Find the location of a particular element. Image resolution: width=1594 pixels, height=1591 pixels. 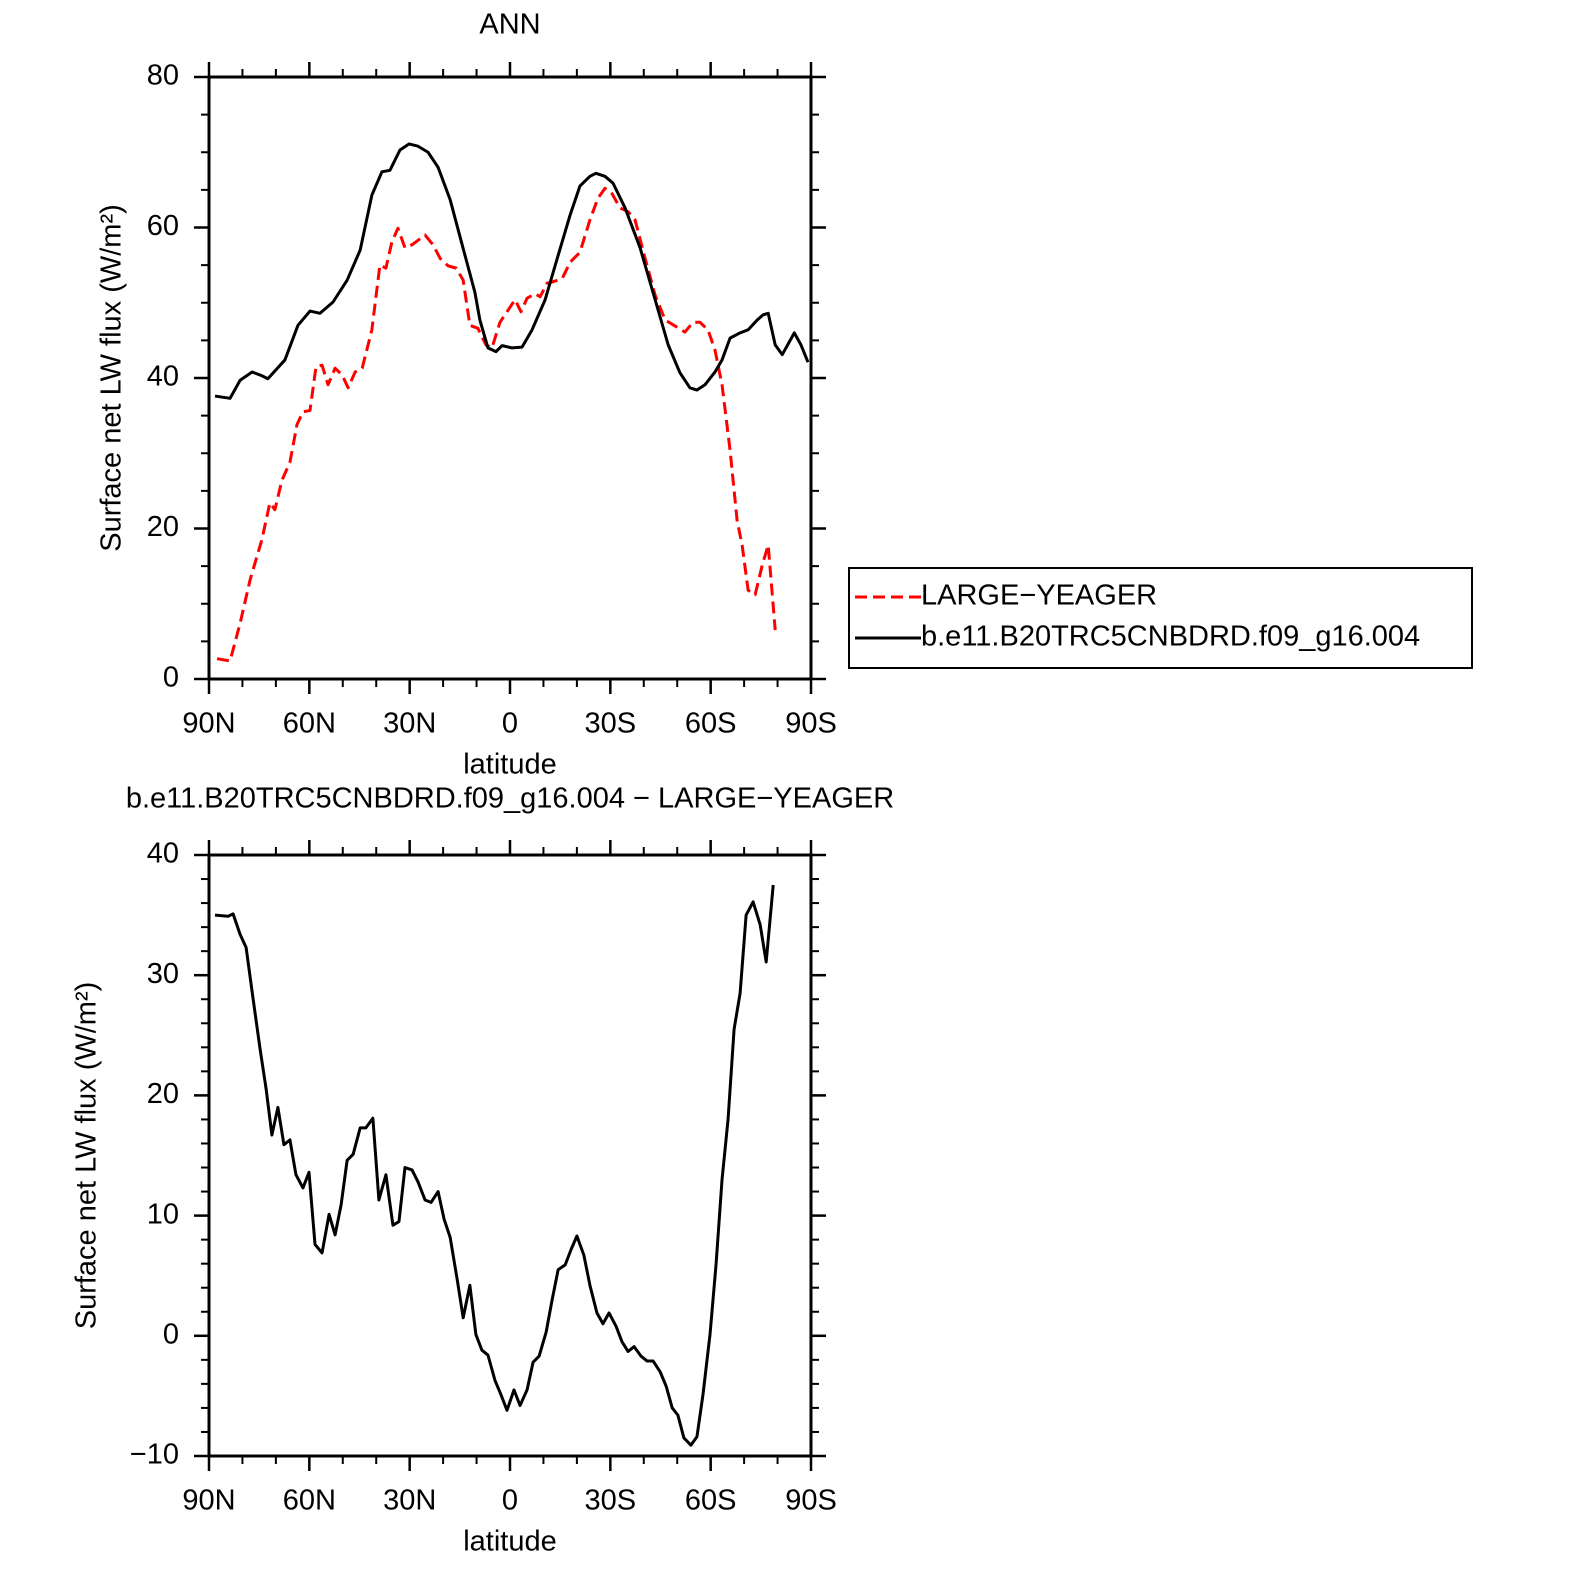

legend-label: LARGE−YEAGER is located at coordinates (1039, 596).